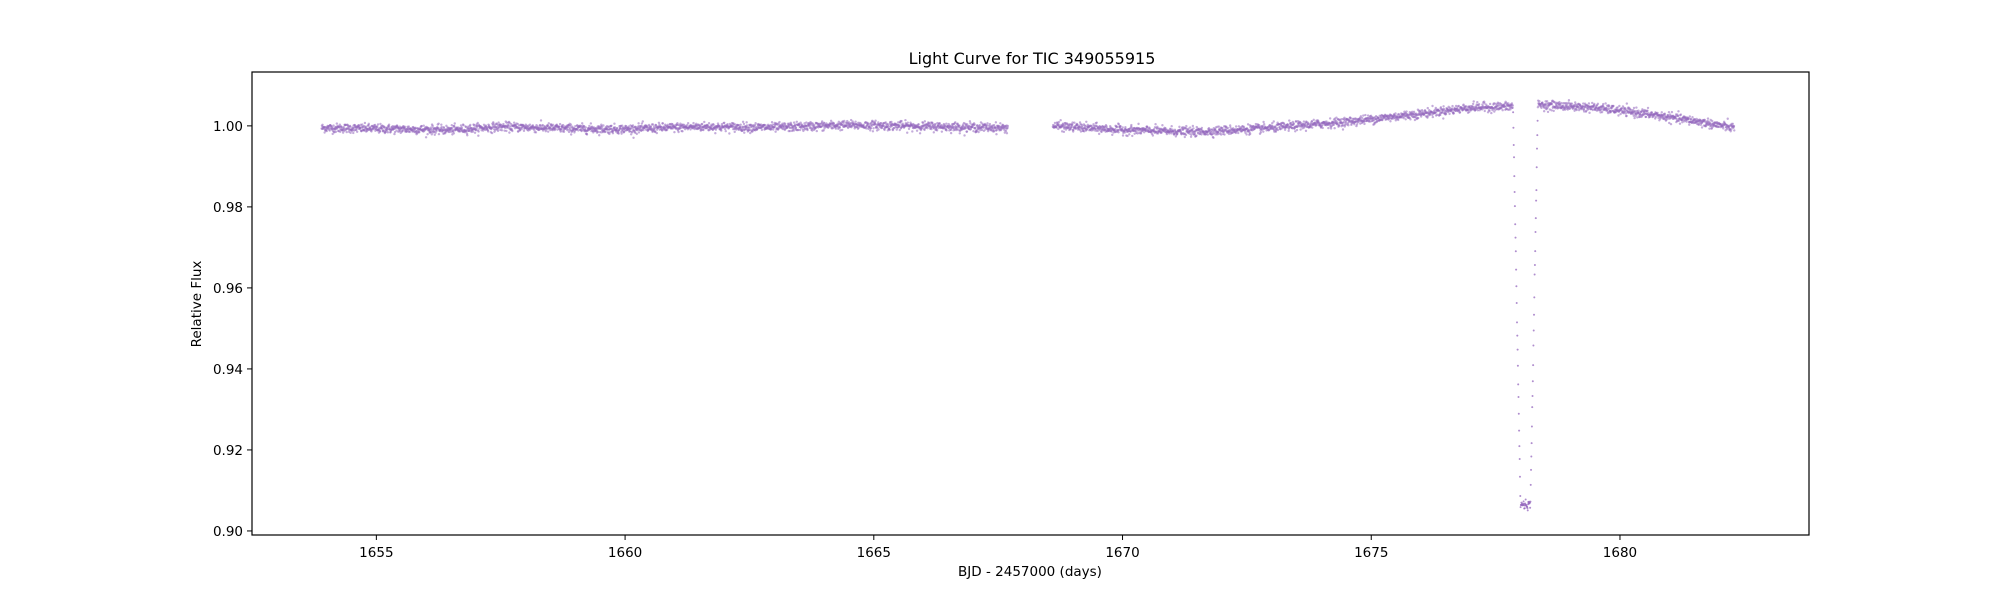  I want to click on x-tick-label: 1665, so click(874, 553).